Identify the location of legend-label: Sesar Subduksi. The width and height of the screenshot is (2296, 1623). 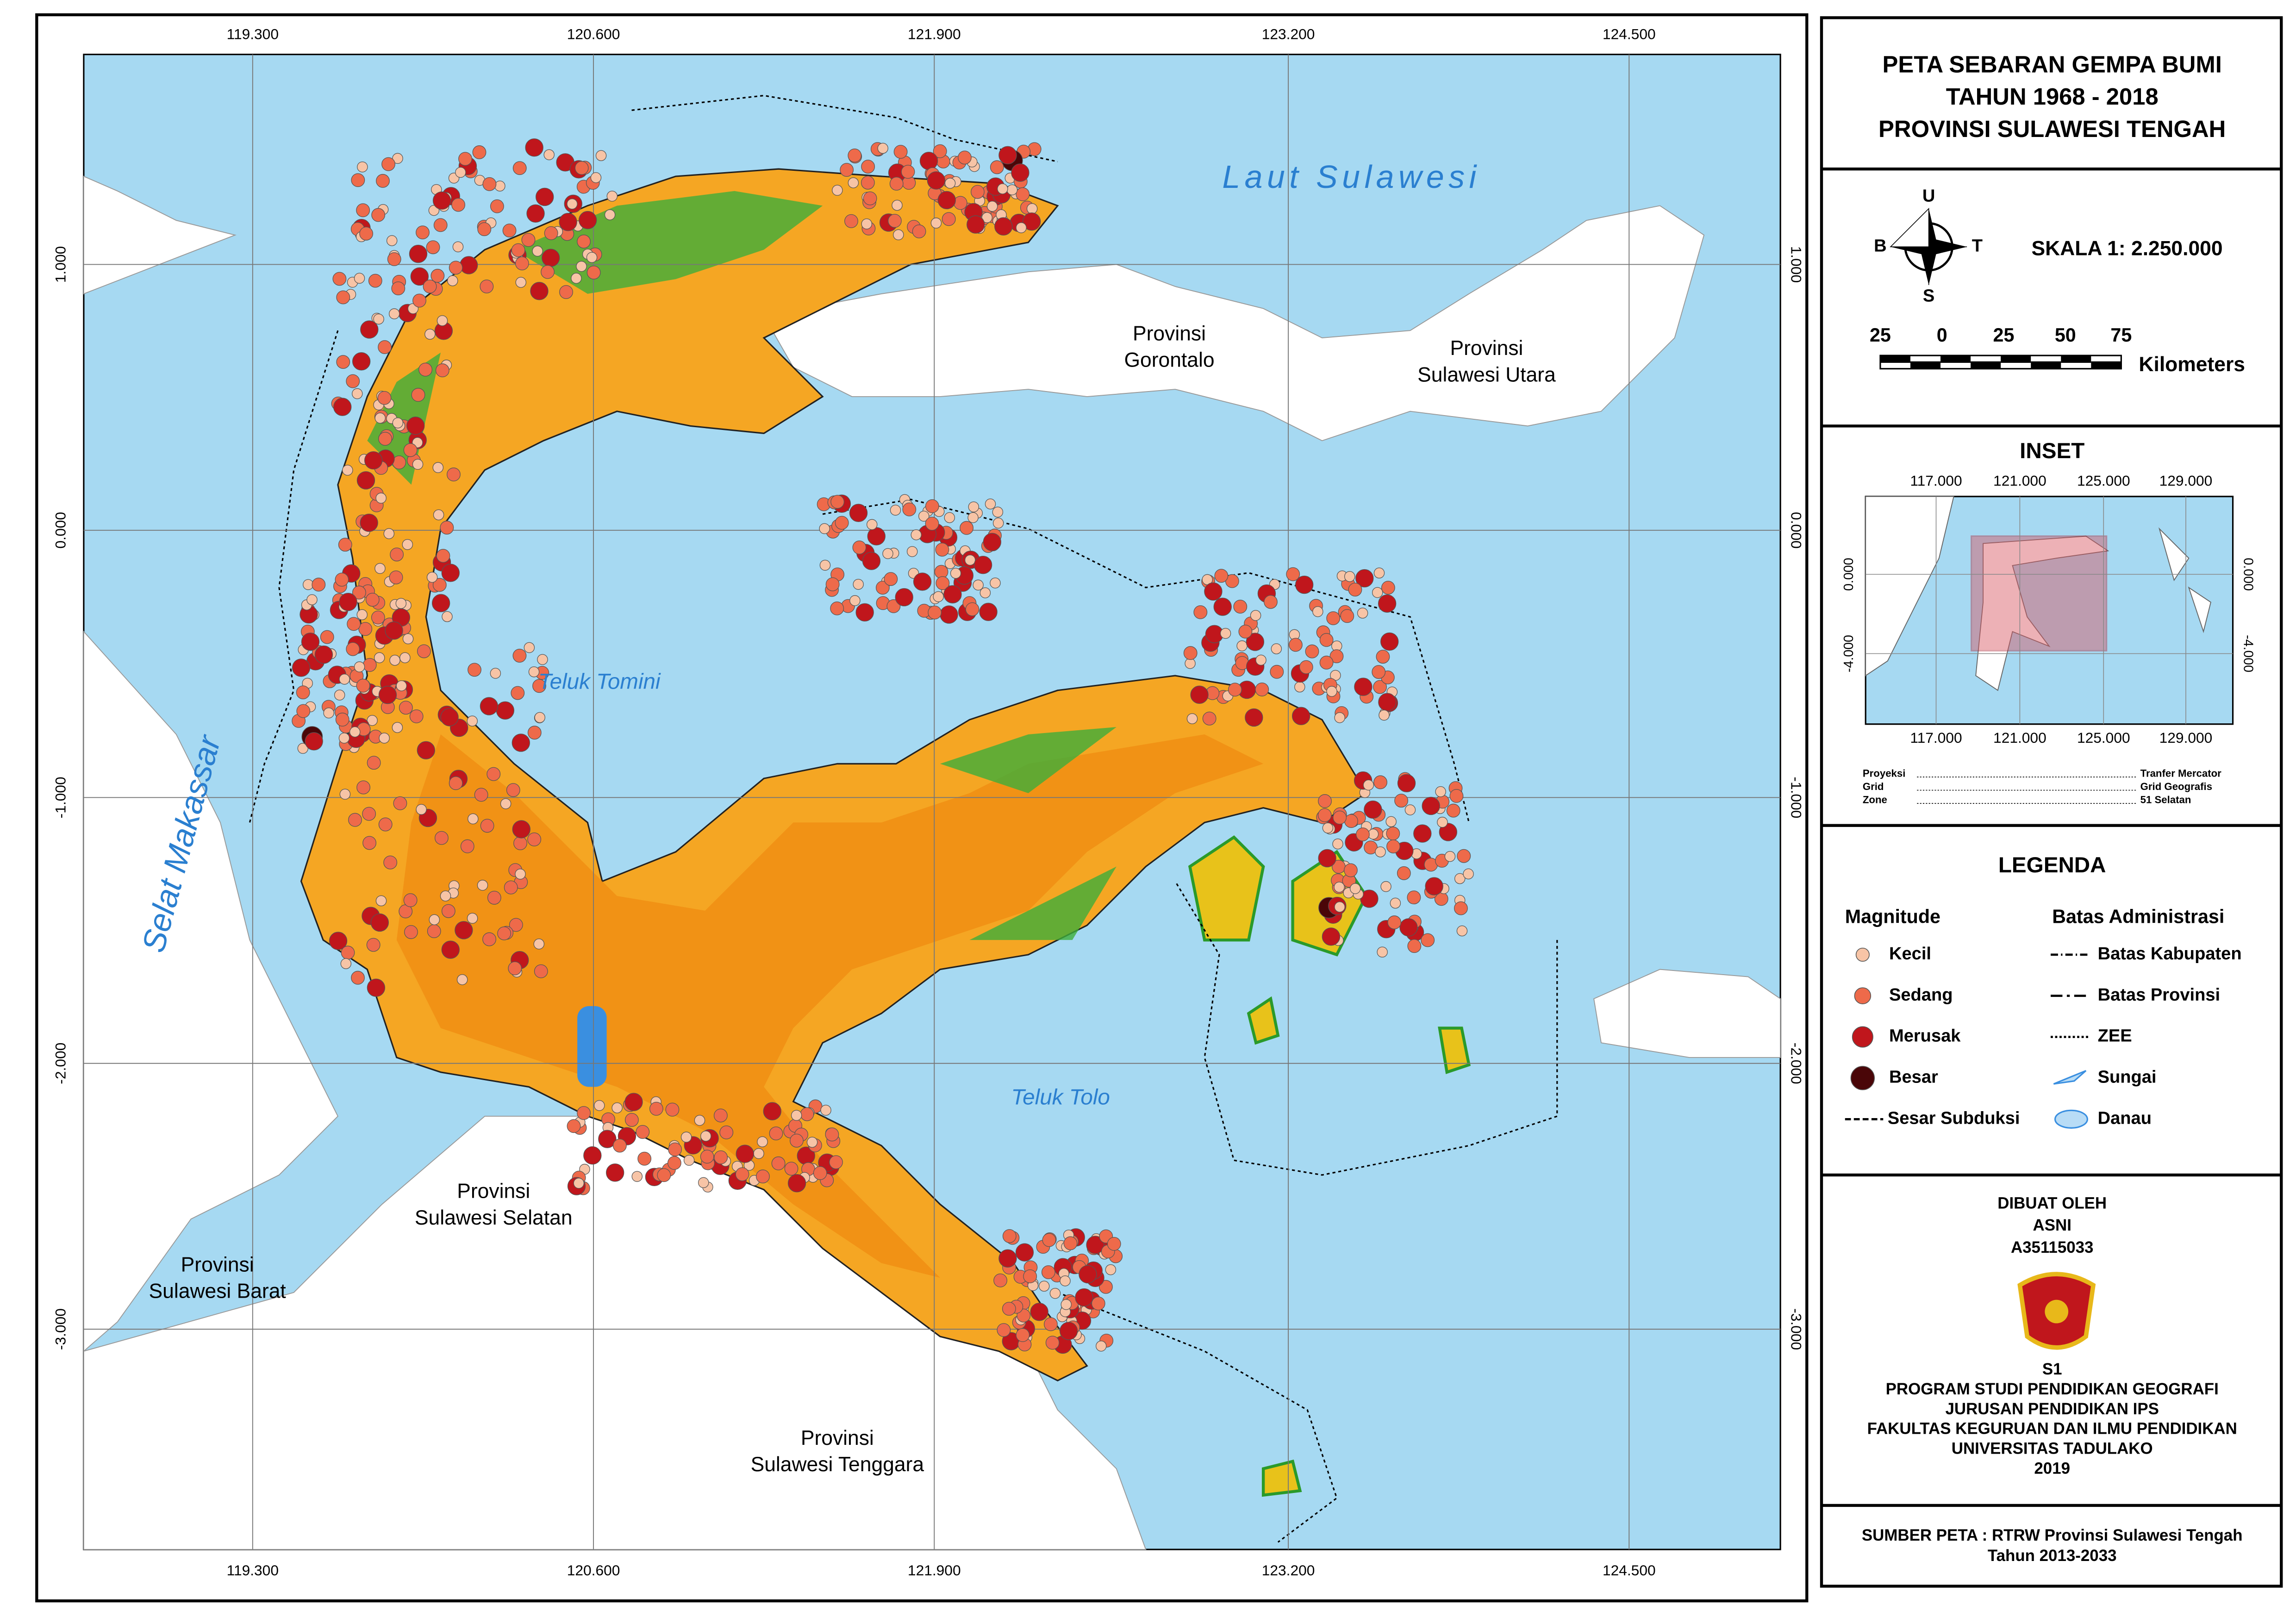
(1954, 1118).